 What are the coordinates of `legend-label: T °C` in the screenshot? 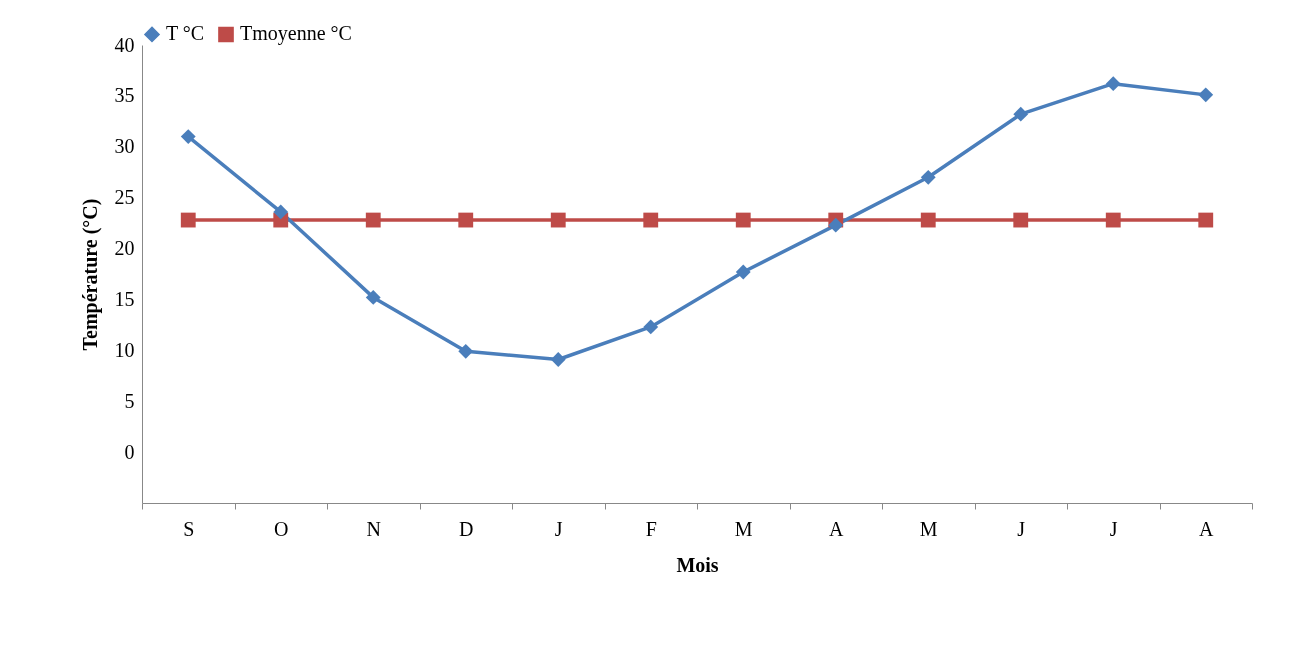 It's located at (185, 33).